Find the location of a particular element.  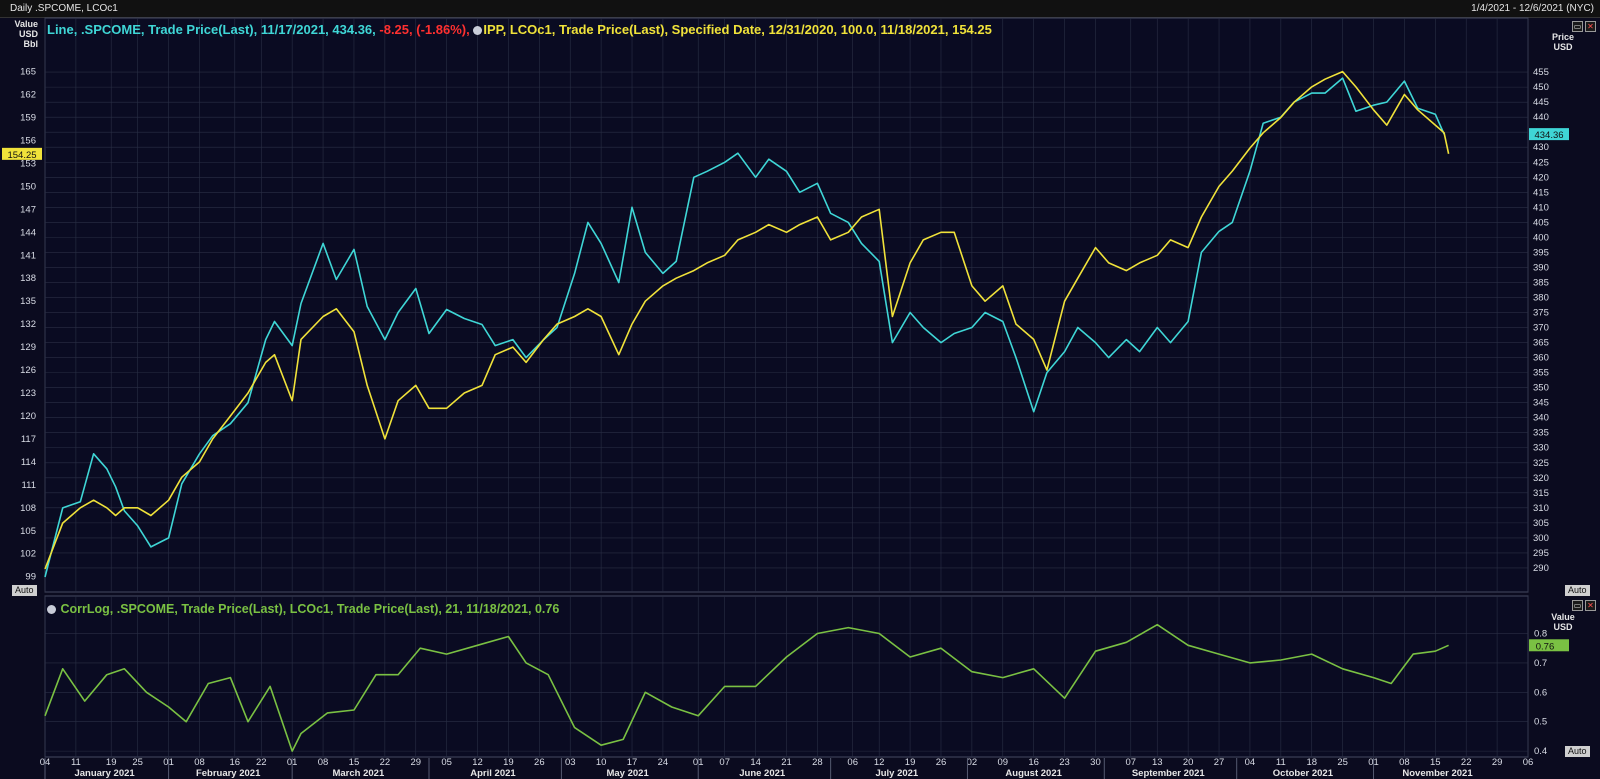

left-tick-label: 102 is located at coordinates (28, 554).